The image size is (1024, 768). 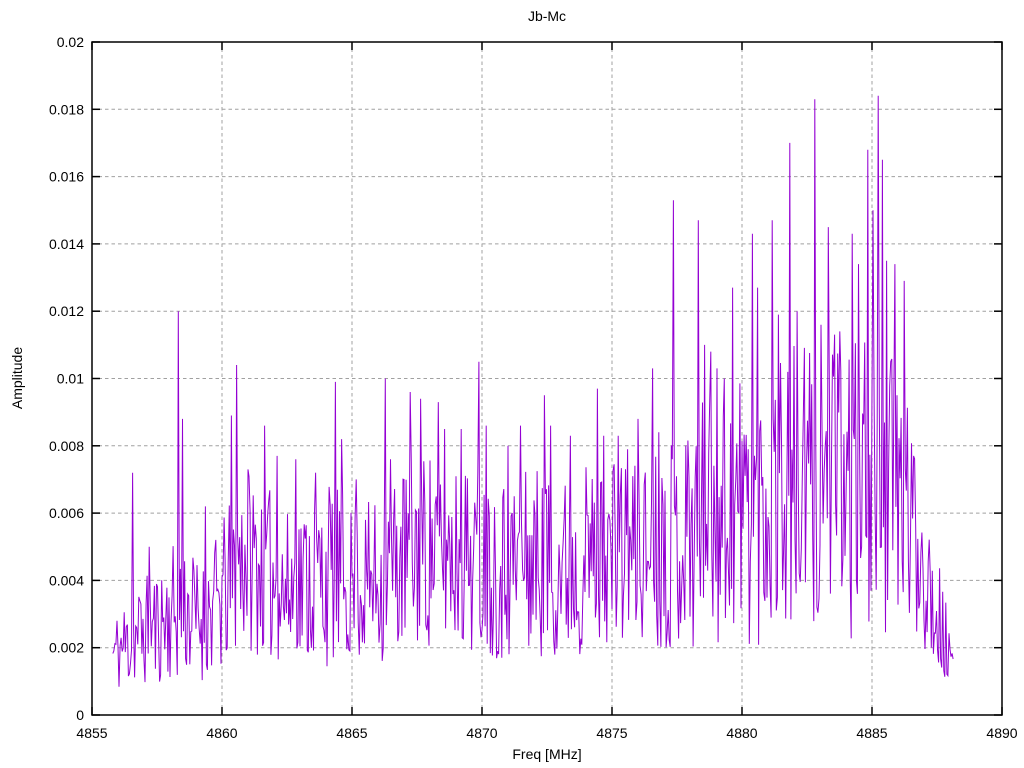 I want to click on x-tick-label: 4875, so click(x=611, y=733).